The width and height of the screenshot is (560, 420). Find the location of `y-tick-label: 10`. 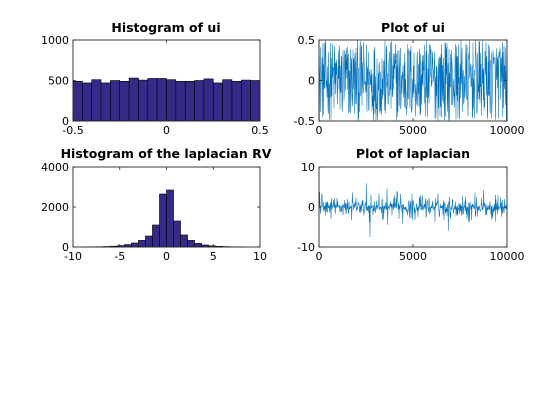

y-tick-label: 10 is located at coordinates (308, 167).